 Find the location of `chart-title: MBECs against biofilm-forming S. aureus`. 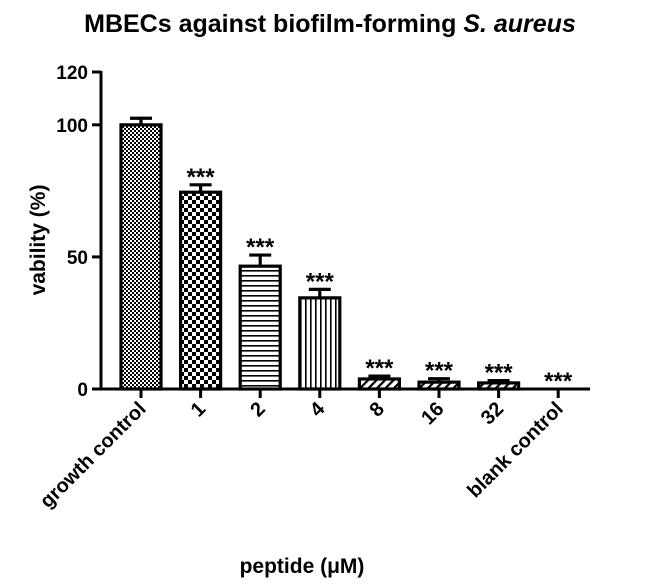

chart-title: MBECs against biofilm-forming S. aureus is located at coordinates (330, 24).